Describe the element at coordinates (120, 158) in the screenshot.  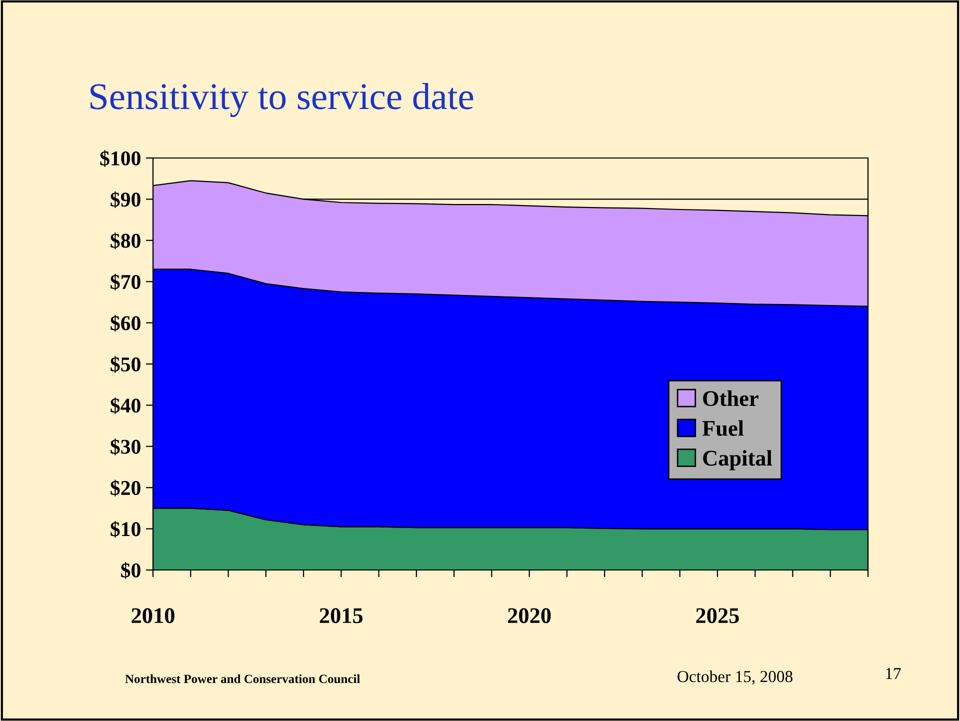
I see `y-tick-label: $100` at that location.